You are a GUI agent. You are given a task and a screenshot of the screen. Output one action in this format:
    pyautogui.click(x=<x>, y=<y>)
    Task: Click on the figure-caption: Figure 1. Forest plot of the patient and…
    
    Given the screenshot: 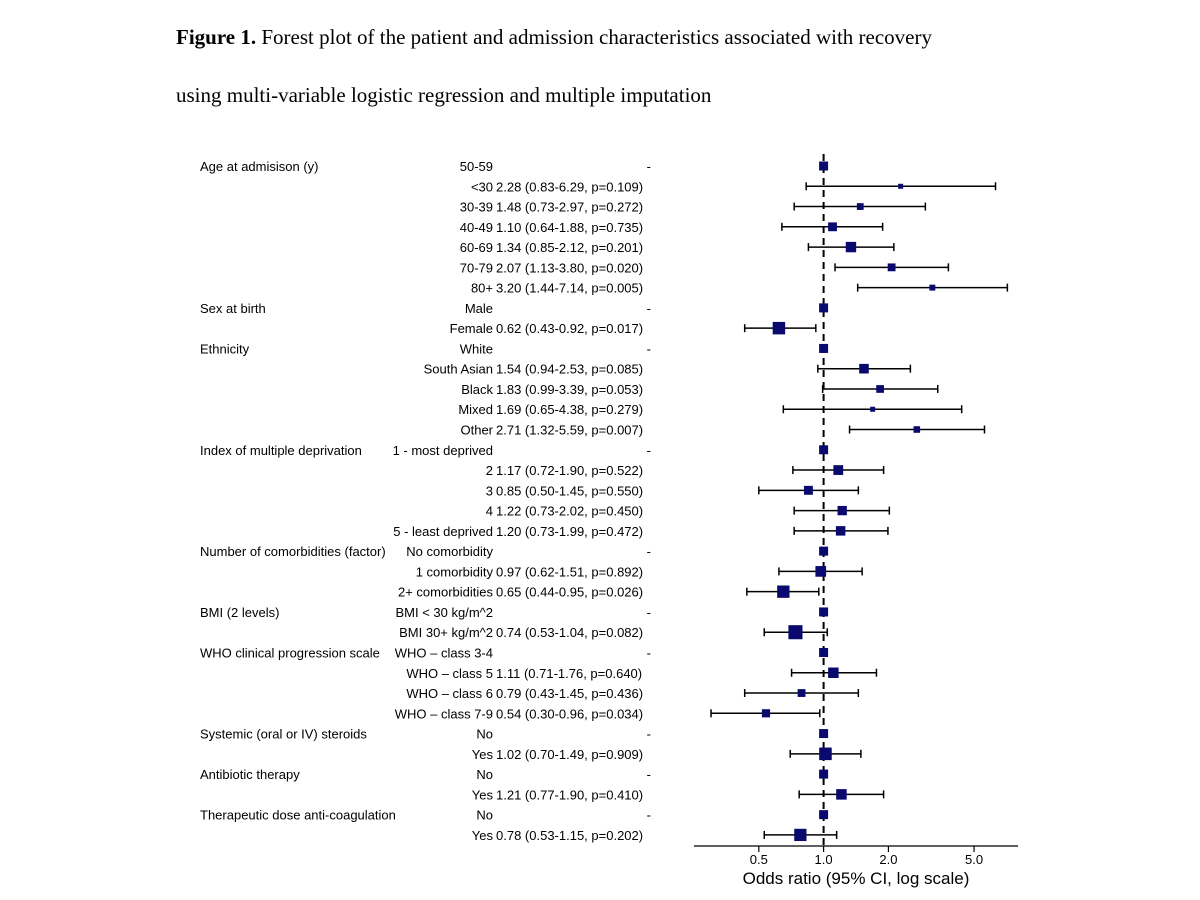 What is the action you would take?
    pyautogui.click(x=626, y=66)
    